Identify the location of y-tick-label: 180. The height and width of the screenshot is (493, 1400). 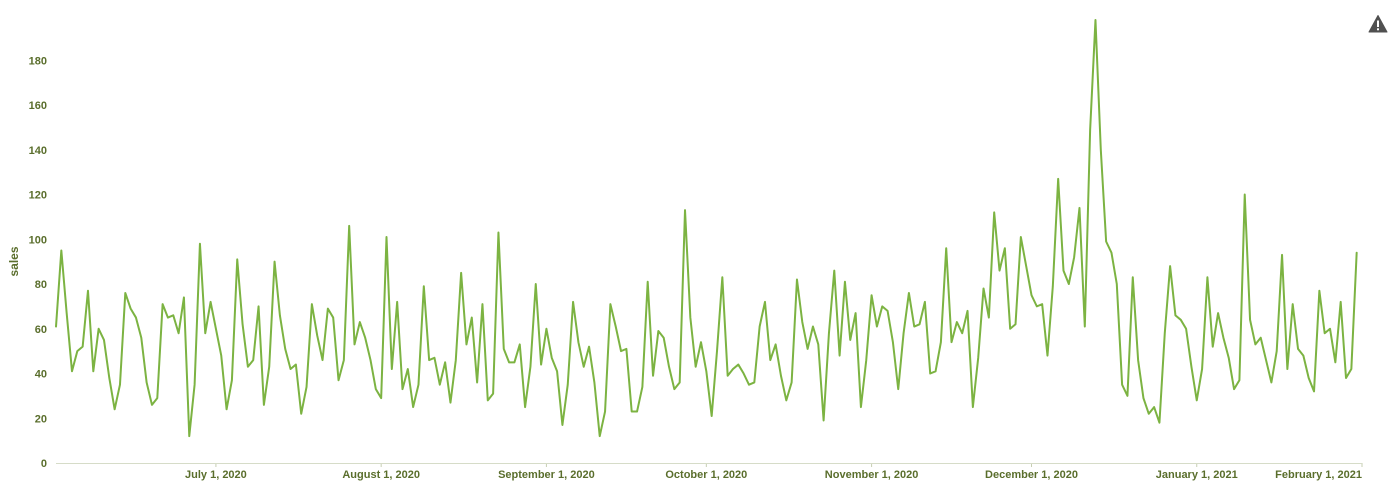
(38, 61).